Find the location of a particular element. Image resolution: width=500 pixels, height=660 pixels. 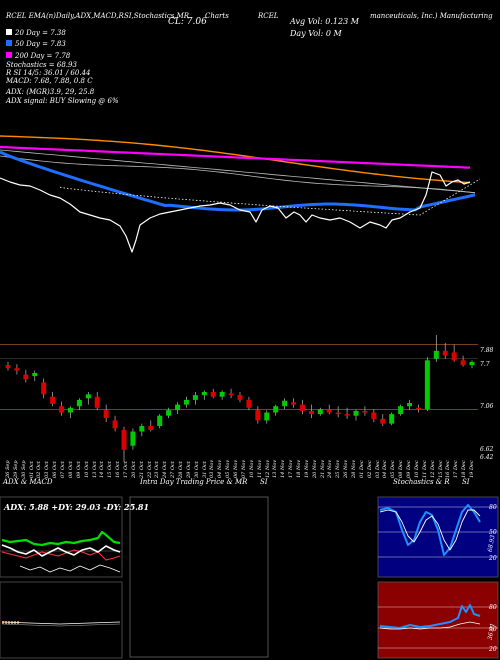

date-tick-label: 12 Nov is located at coordinates (267, 468).